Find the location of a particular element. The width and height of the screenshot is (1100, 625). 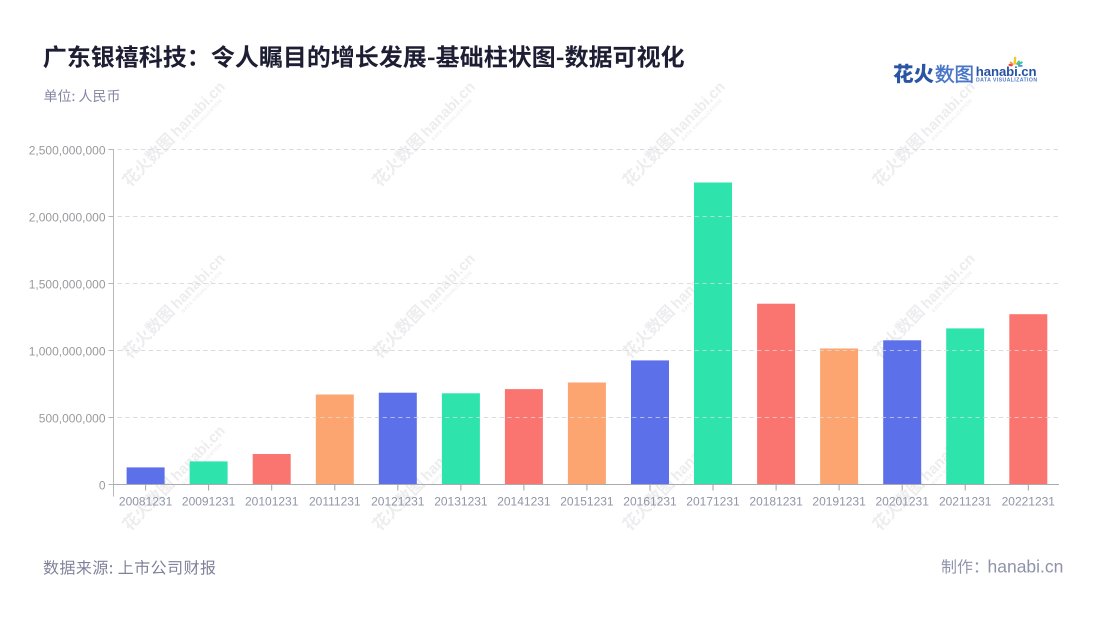

svg-text: 1,000,000,000 is located at coordinates (67, 352).